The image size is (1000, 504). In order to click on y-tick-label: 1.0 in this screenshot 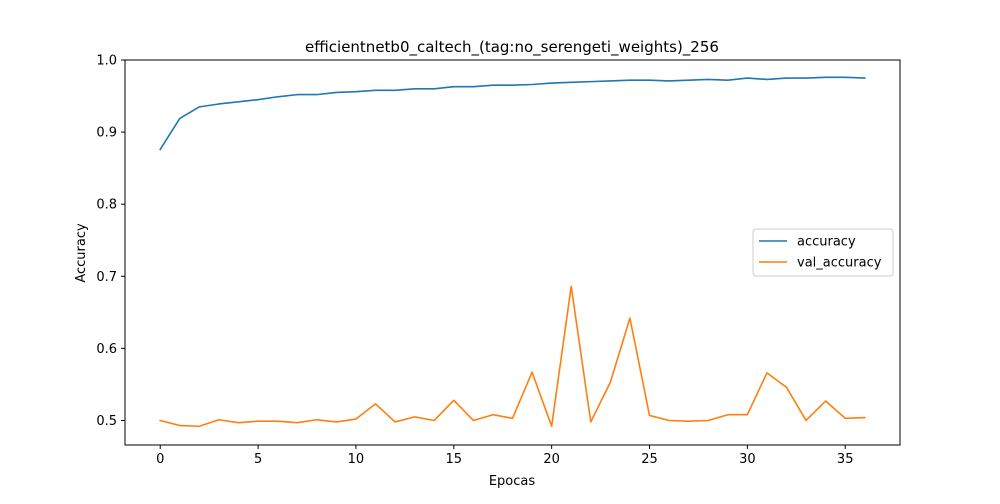, I will do `click(106, 61)`.